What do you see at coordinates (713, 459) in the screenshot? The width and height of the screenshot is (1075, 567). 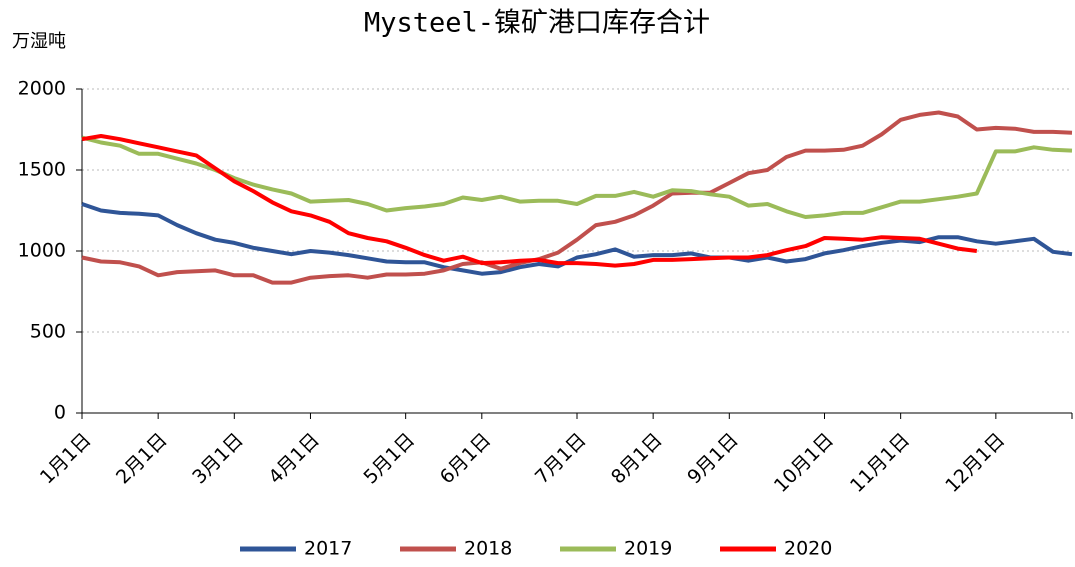 I see `x-tick-label: 9月1日` at bounding box center [713, 459].